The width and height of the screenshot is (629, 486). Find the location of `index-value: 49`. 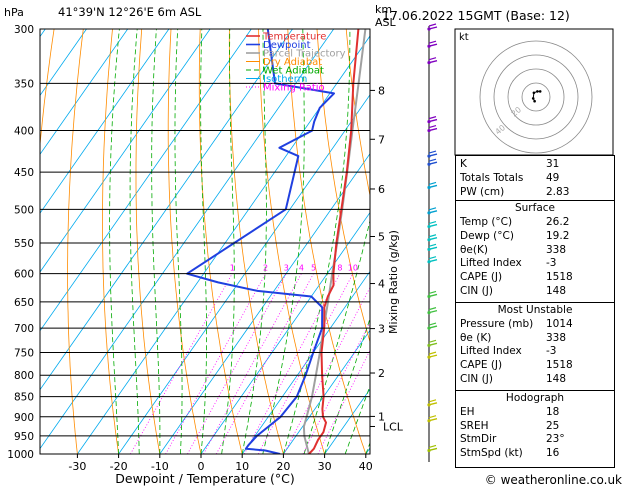

index-value: 49 is located at coordinates (553, 177).